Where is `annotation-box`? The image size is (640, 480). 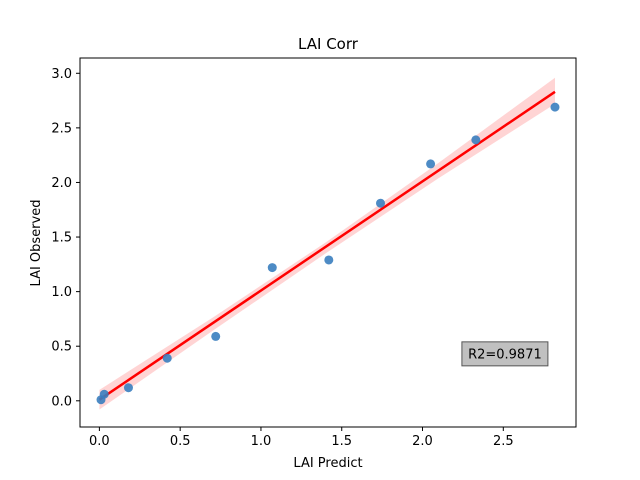
annotation-box is located at coordinates (505, 354).